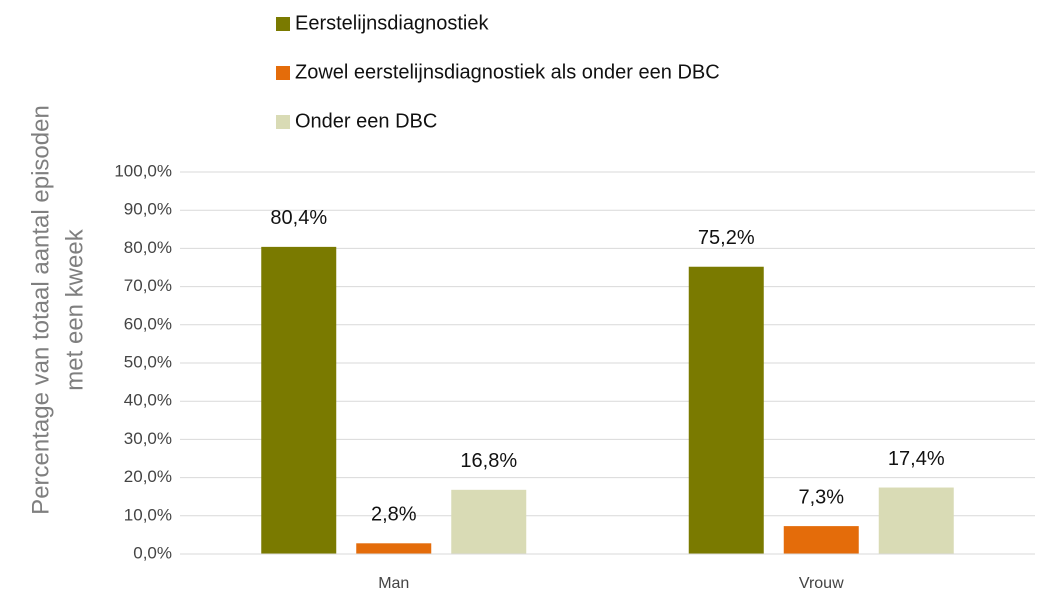  I want to click on y-tick-label: 100,0%, so click(143, 170).